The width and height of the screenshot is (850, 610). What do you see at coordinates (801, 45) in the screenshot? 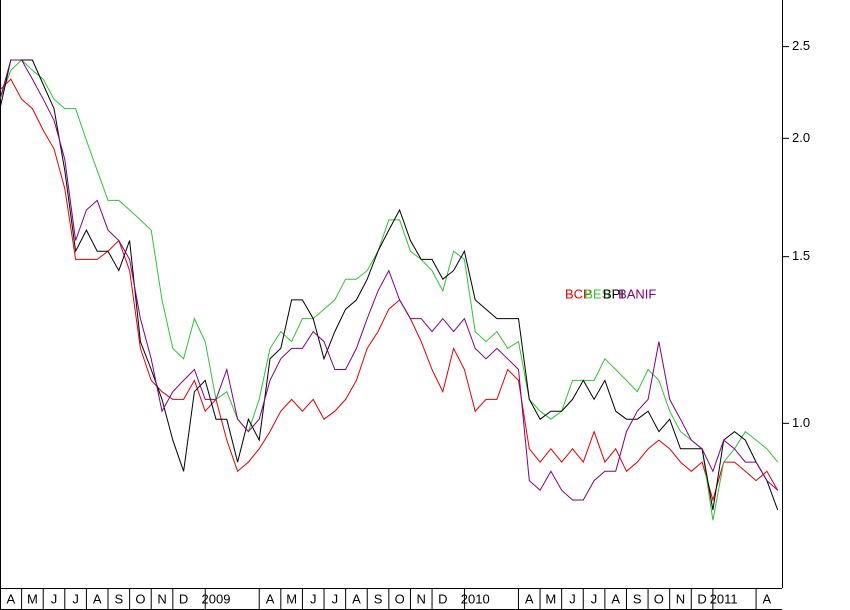
I see `y-tick-label: 2.5` at bounding box center [801, 45].